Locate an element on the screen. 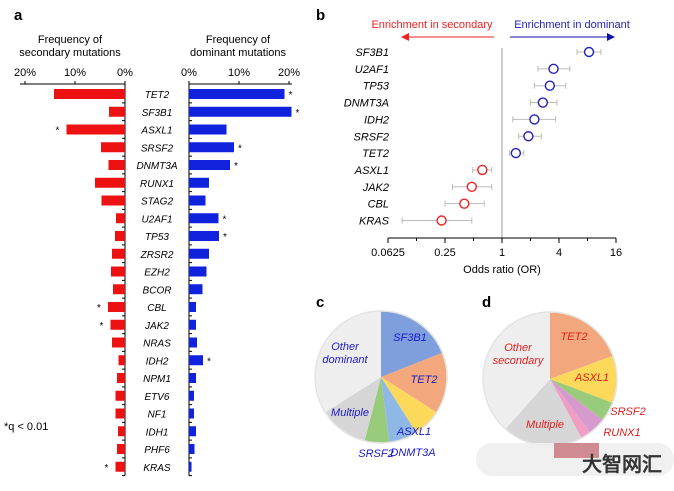 The height and width of the screenshot is (491, 674). dominant-bar-TP53 is located at coordinates (204, 236).